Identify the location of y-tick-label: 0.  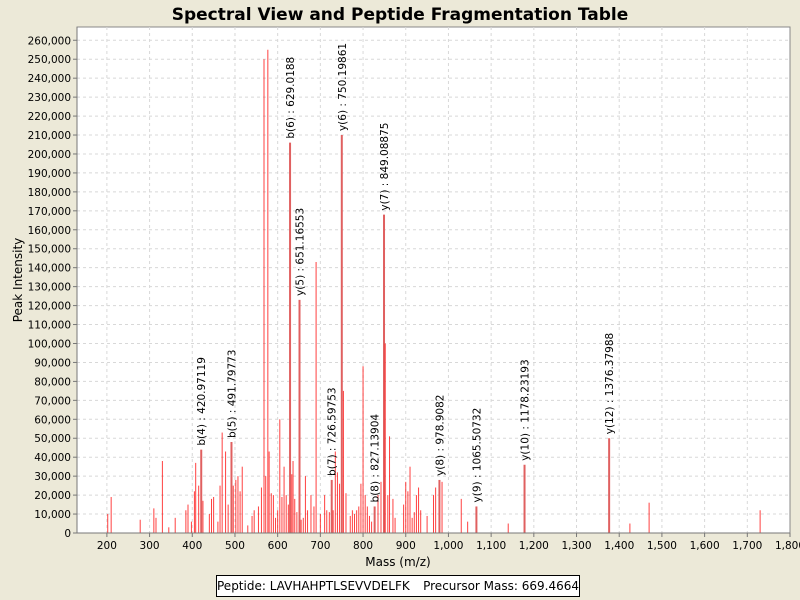
(67, 534).